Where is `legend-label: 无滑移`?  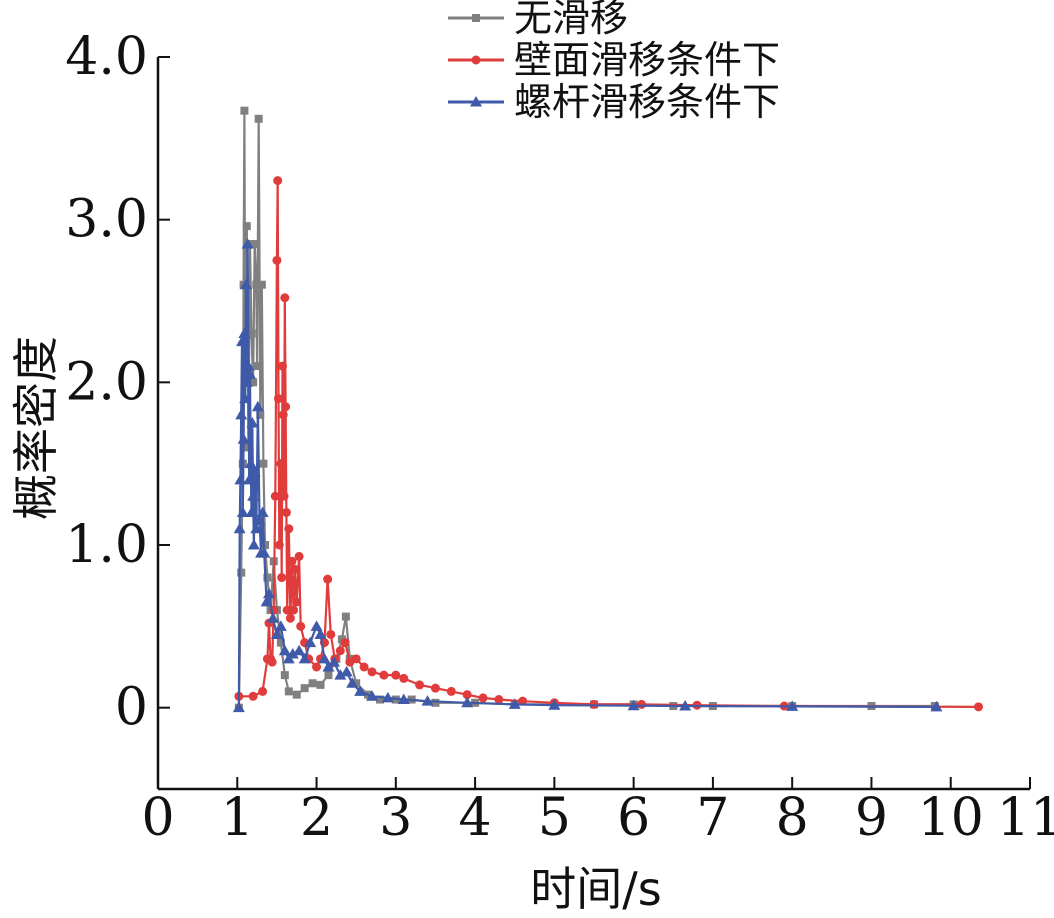 legend-label: 无滑移 is located at coordinates (571, 20).